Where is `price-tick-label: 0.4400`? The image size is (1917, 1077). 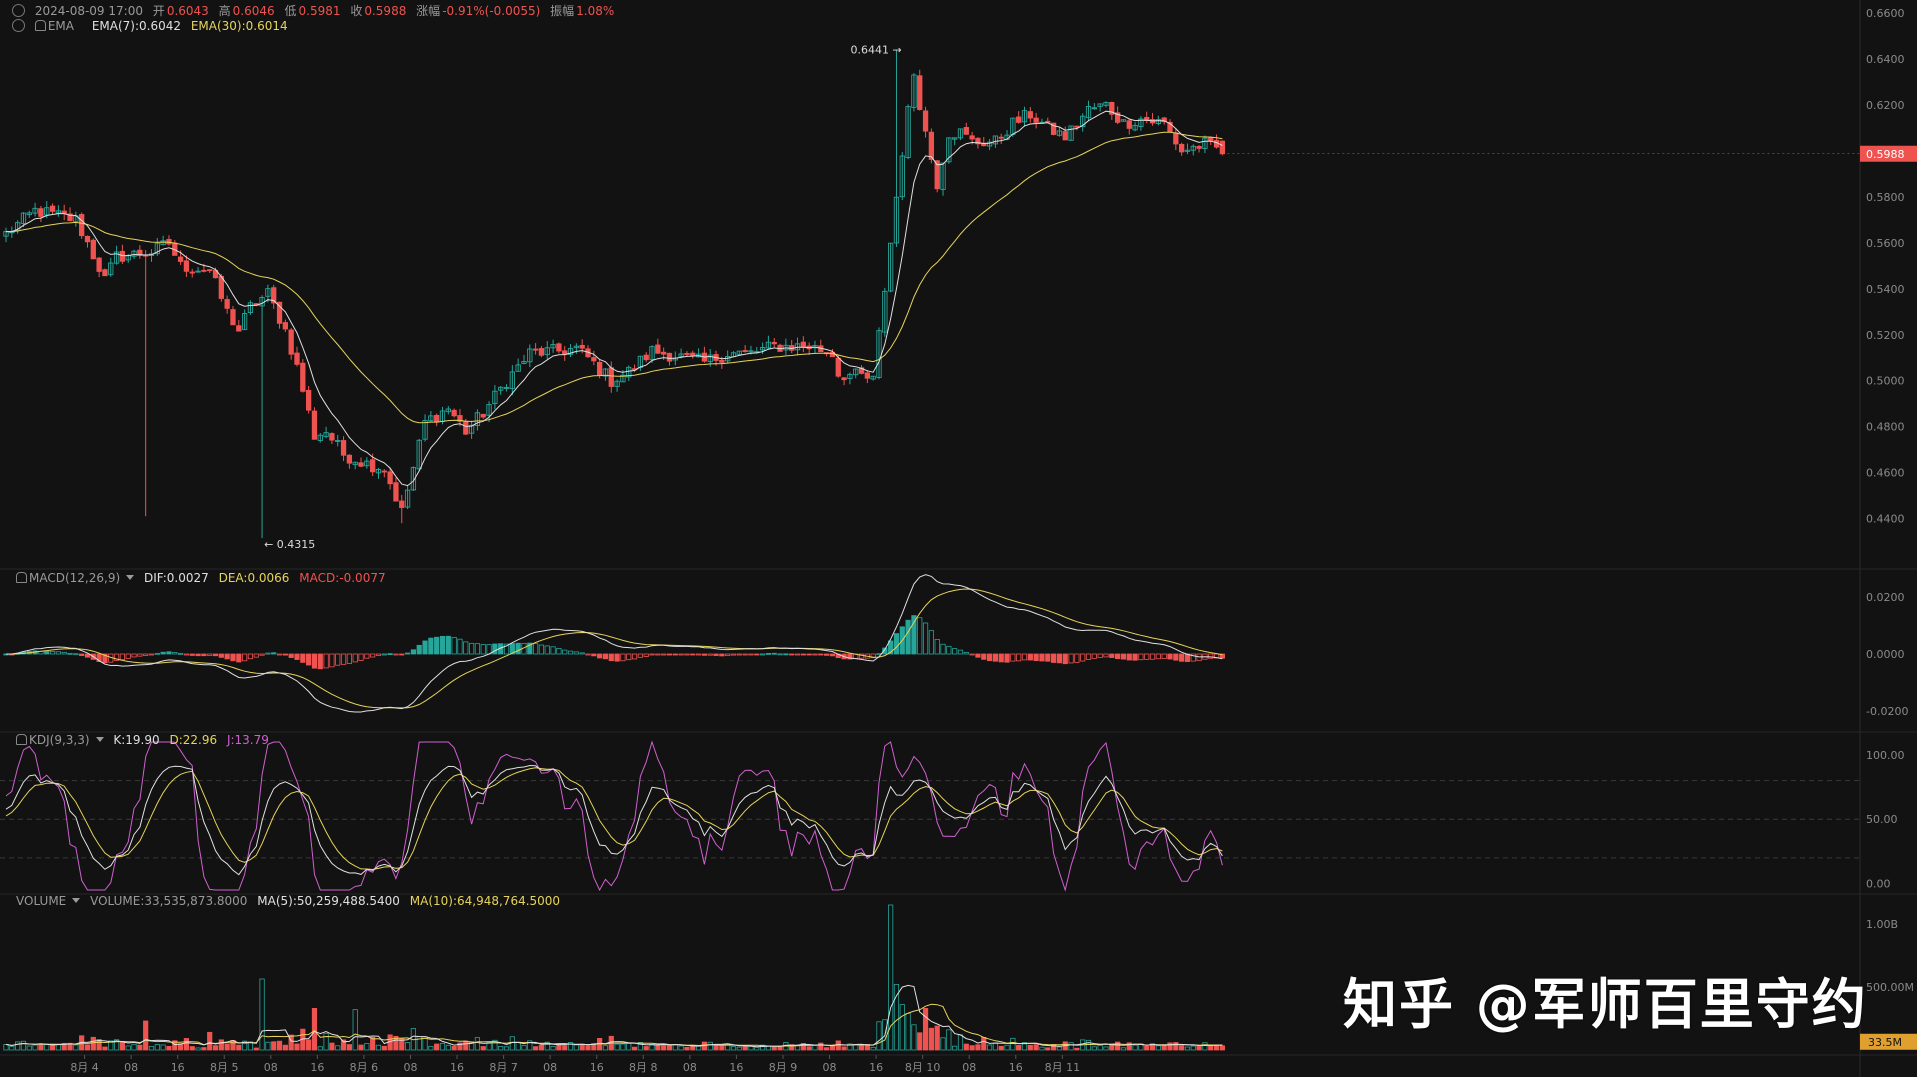
price-tick-label: 0.4400 is located at coordinates (1885, 519).